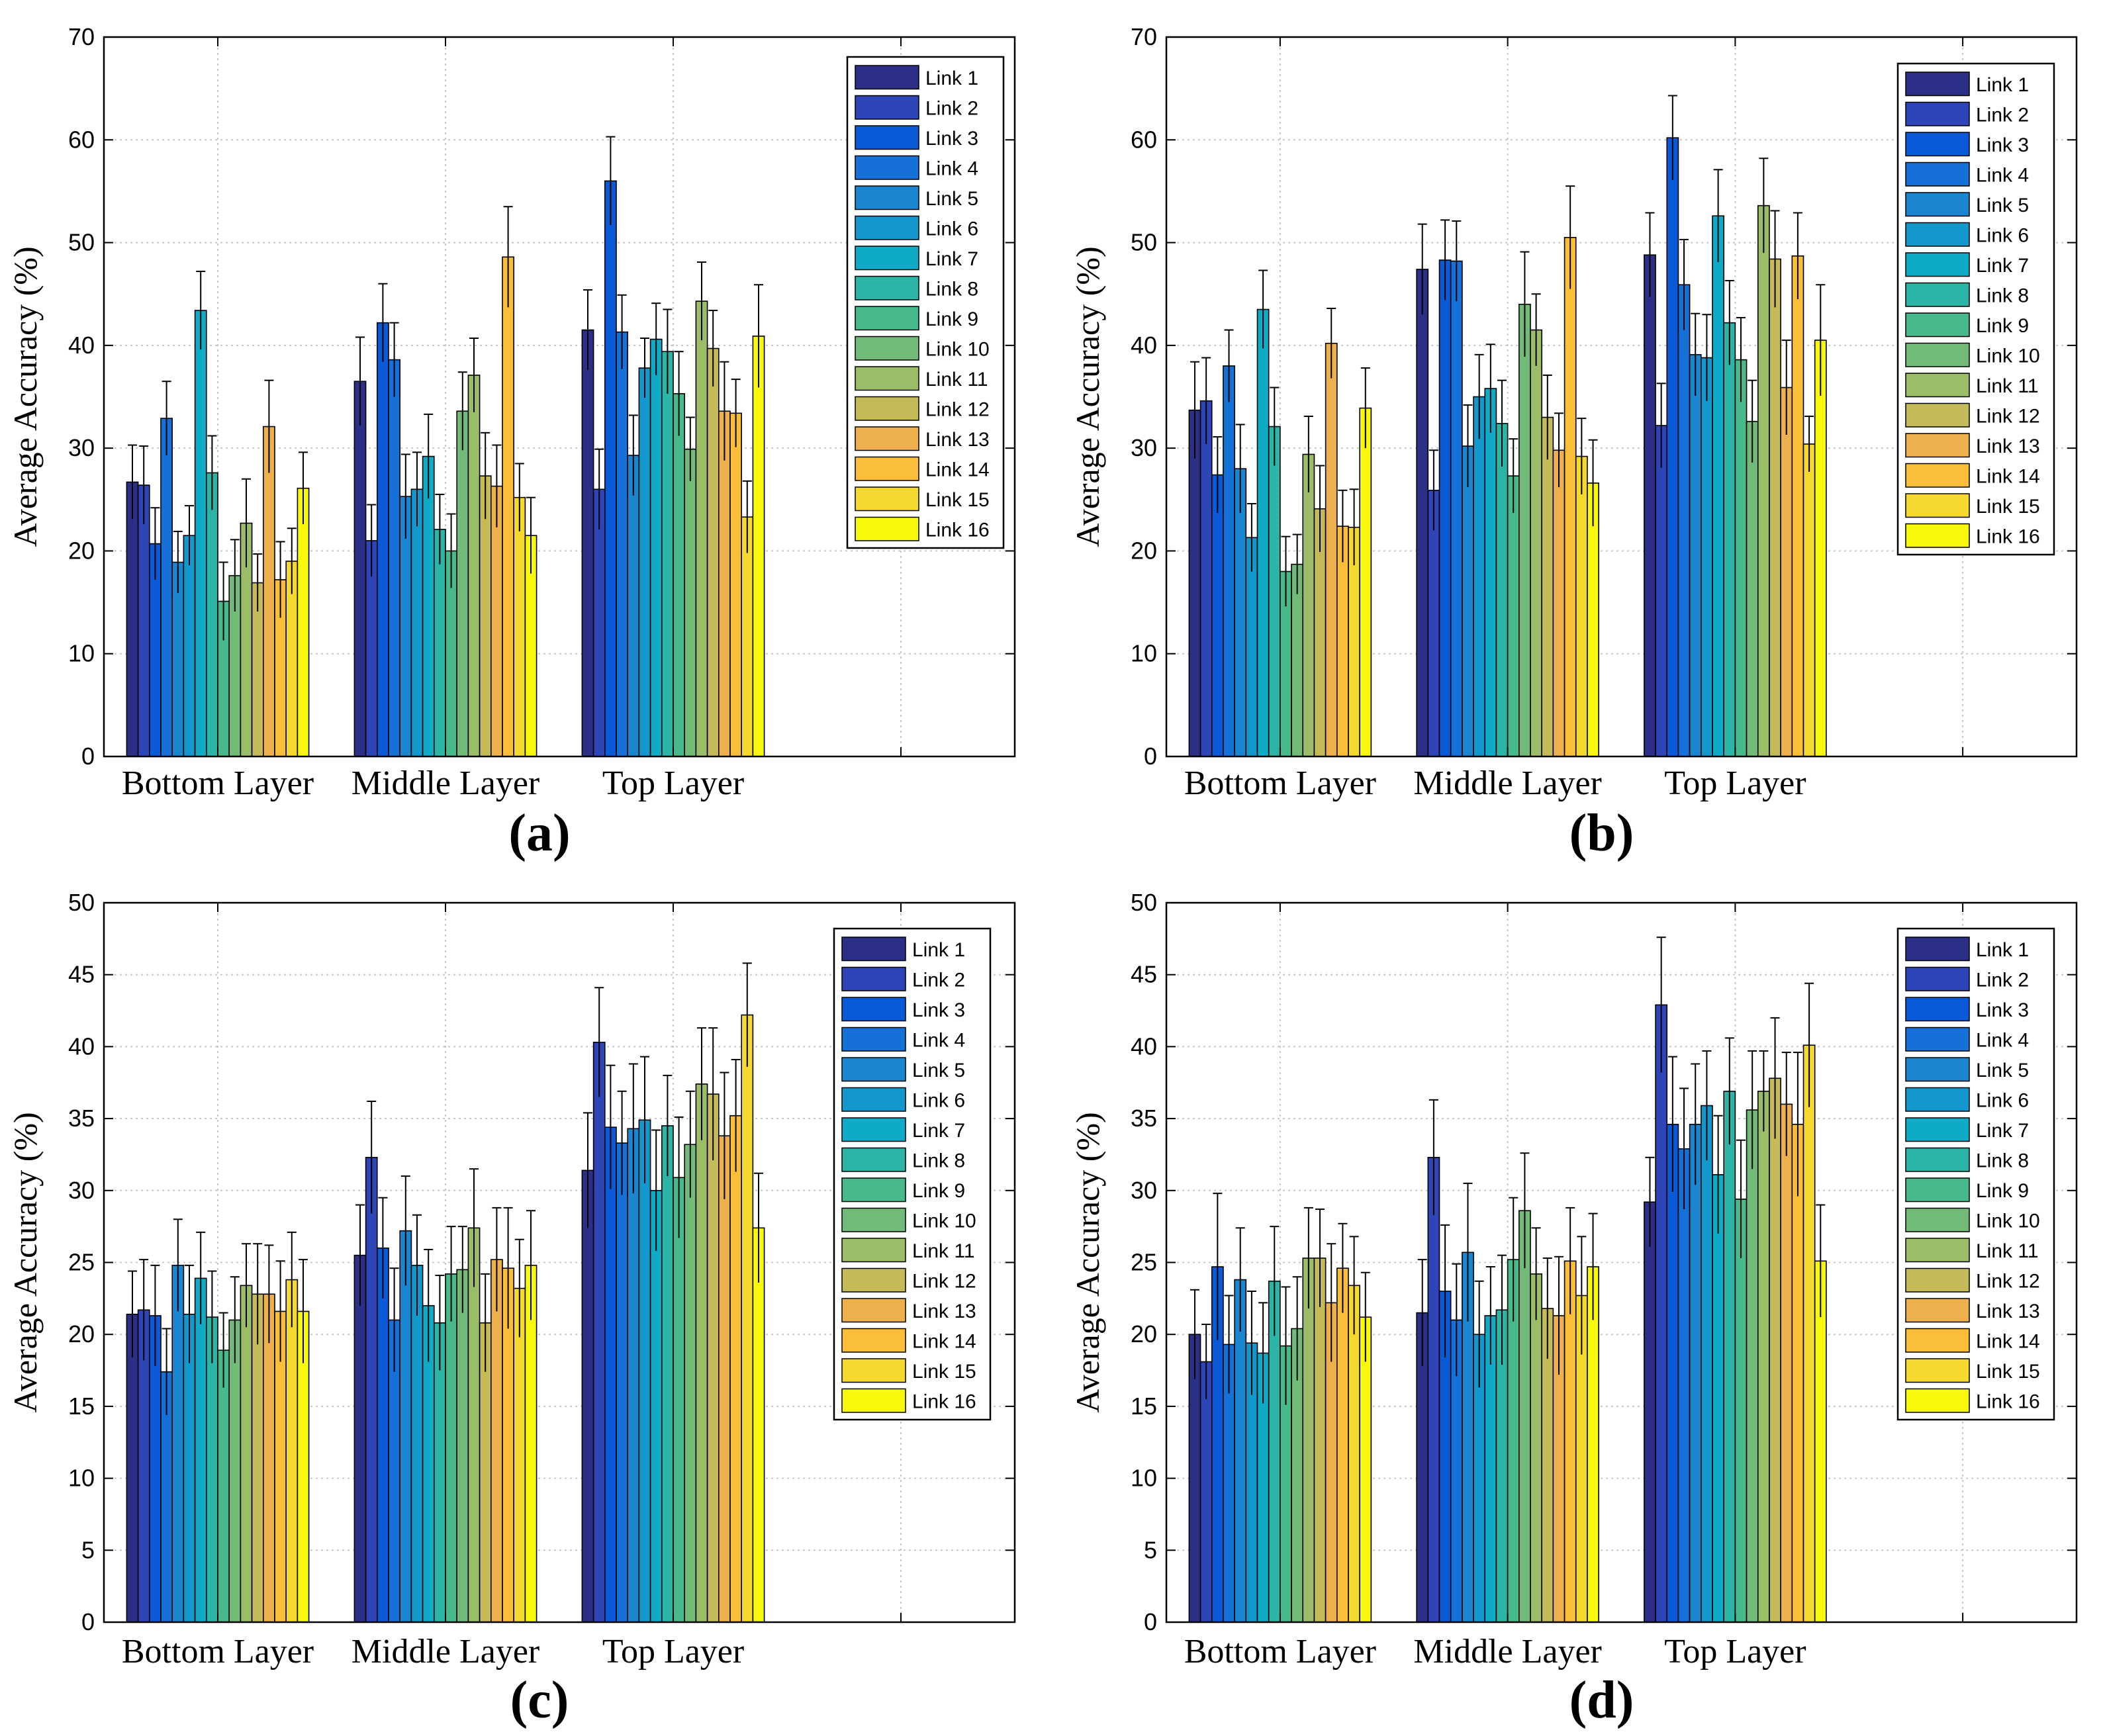 This screenshot has height=1736, width=2103. What do you see at coordinates (951, 139) in the screenshot?
I see `legend-label: Link 3` at bounding box center [951, 139].